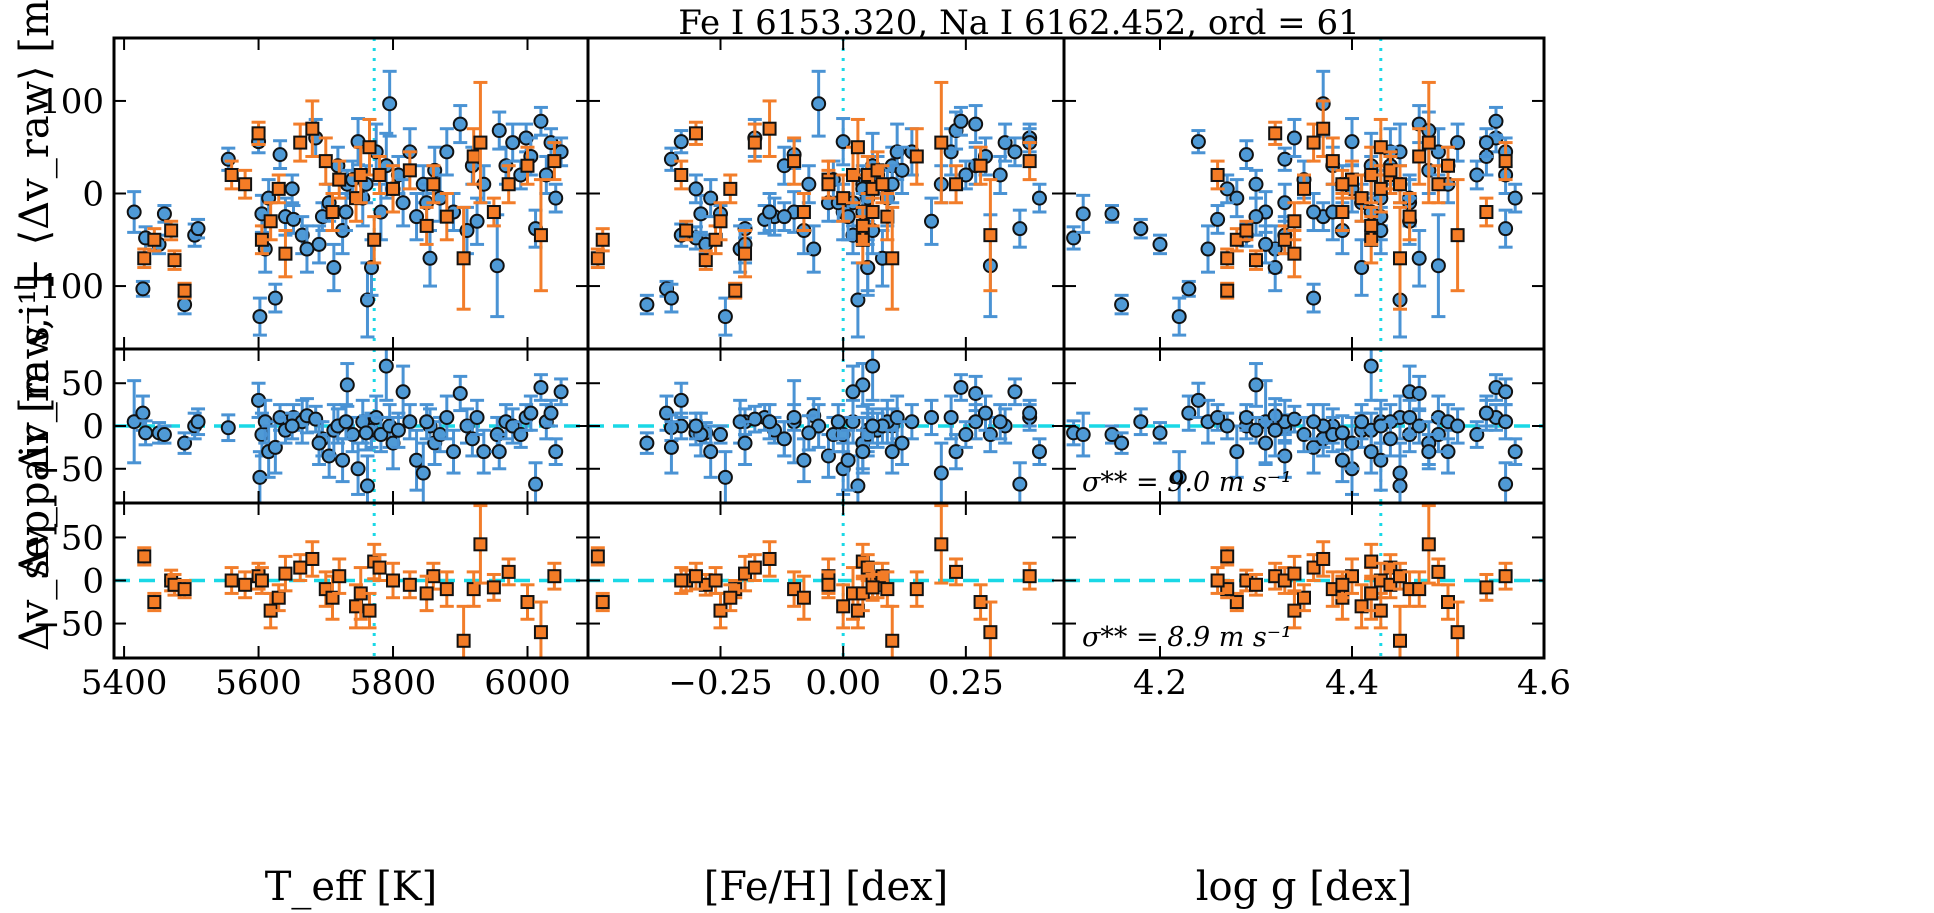 The height and width of the screenshot is (913, 1934). Describe the element at coordinates (35, 425) in the screenshot. I see `y-axis-label: Δv_pair [m s⁻¹]` at that location.